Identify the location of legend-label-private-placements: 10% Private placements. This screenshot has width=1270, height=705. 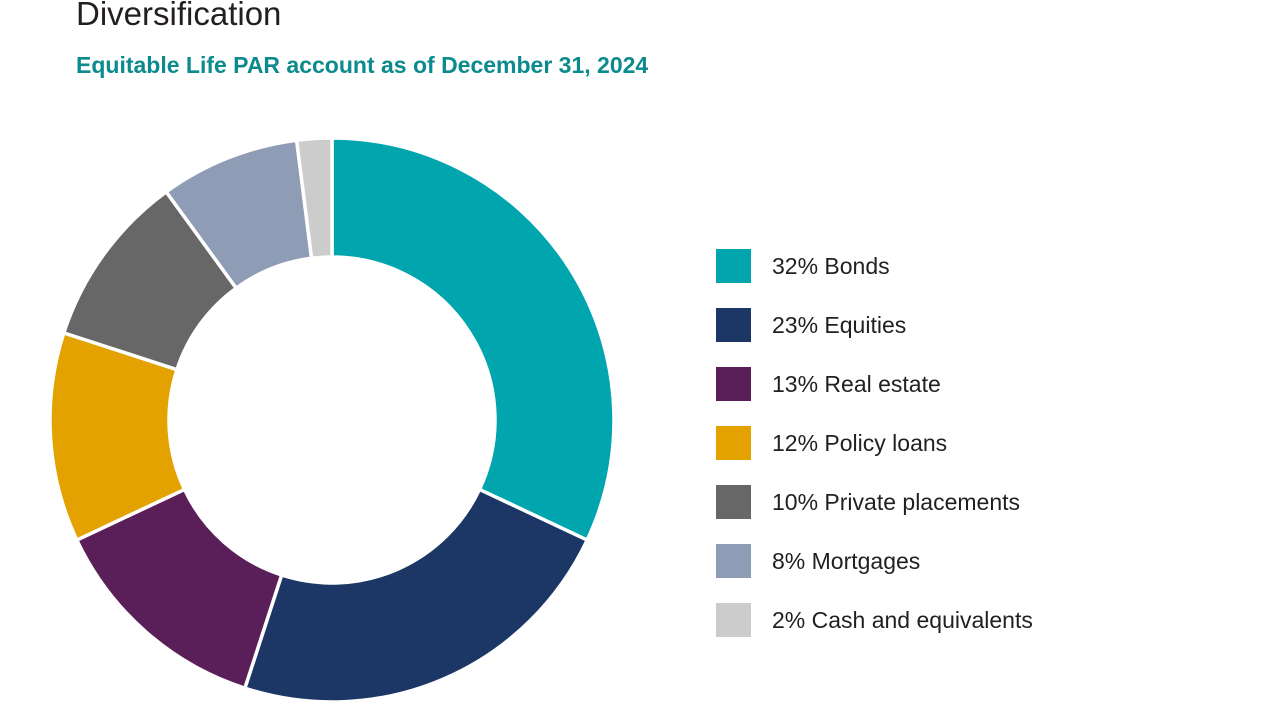
(896, 502).